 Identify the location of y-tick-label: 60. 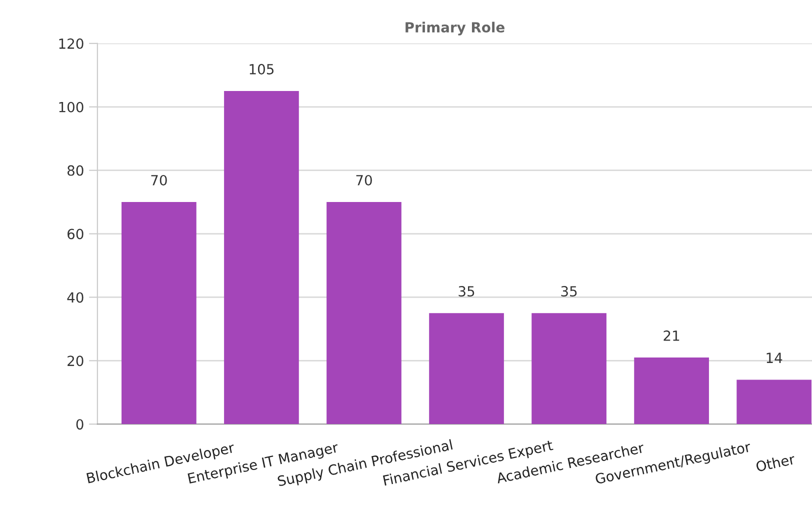
(76, 234).